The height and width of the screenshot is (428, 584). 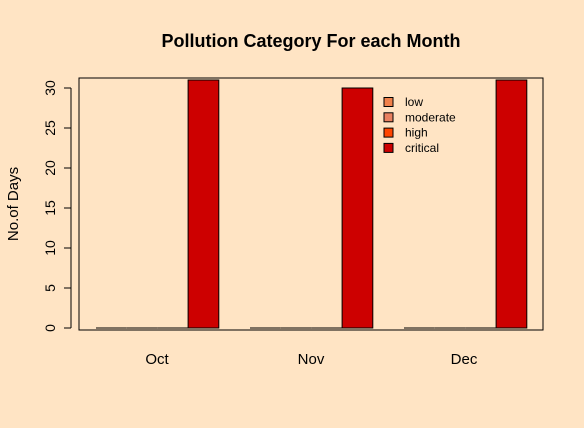 What do you see at coordinates (464, 359) in the screenshot?
I see `x-tick-label: Dec` at bounding box center [464, 359].